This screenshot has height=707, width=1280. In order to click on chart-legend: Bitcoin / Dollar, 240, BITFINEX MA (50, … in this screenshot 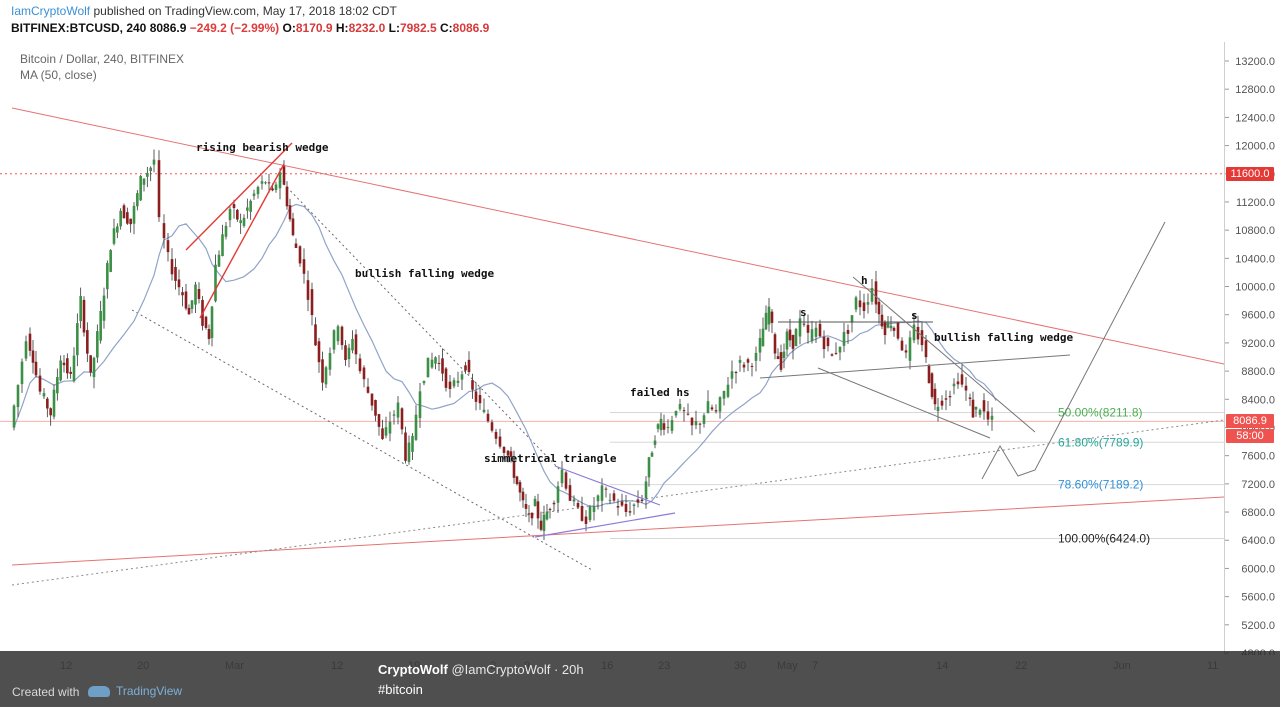, I will do `click(102, 67)`.